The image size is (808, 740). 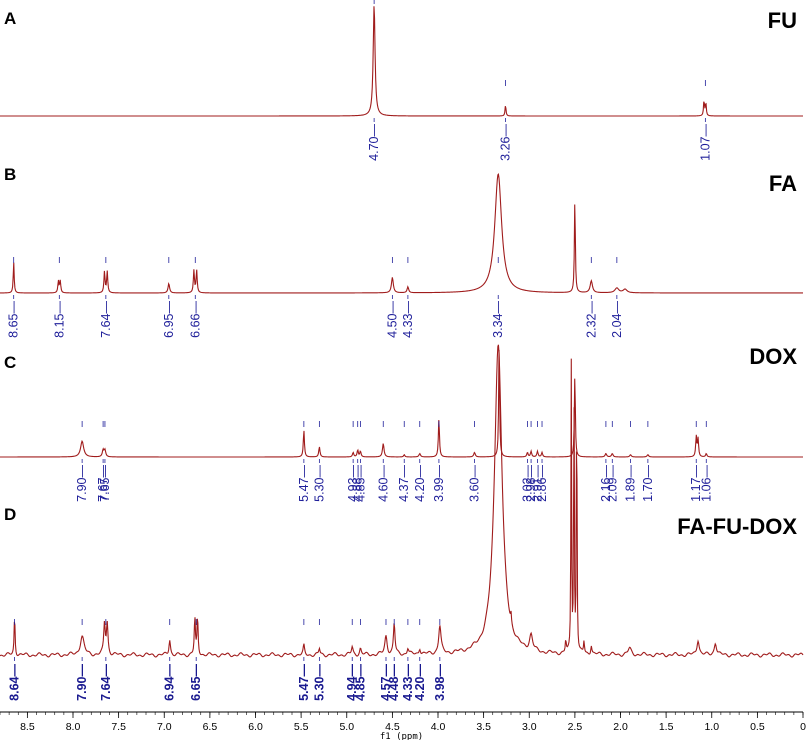 I want to click on x-tick-label: 5.0, so click(x=346, y=727).